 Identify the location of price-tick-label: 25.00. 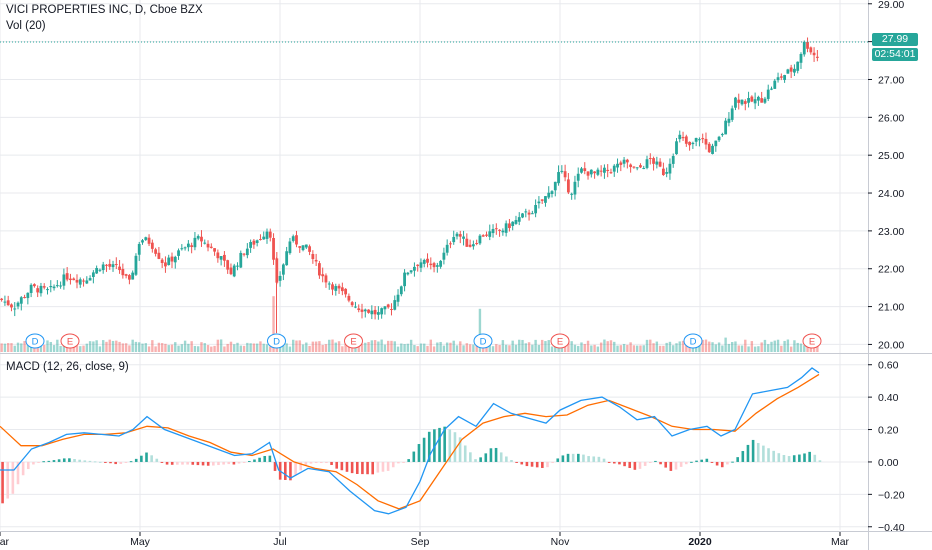
(891, 156).